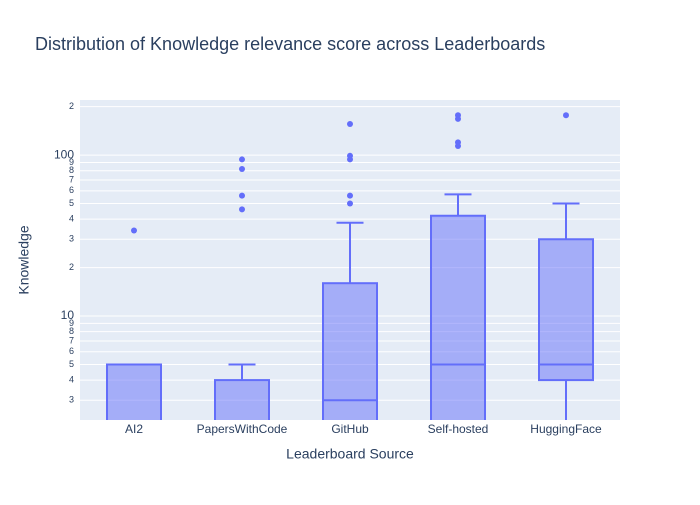 The width and height of the screenshot is (700, 505). What do you see at coordinates (242, 429) in the screenshot?
I see `x-tick-label: PapersWithCode` at bounding box center [242, 429].